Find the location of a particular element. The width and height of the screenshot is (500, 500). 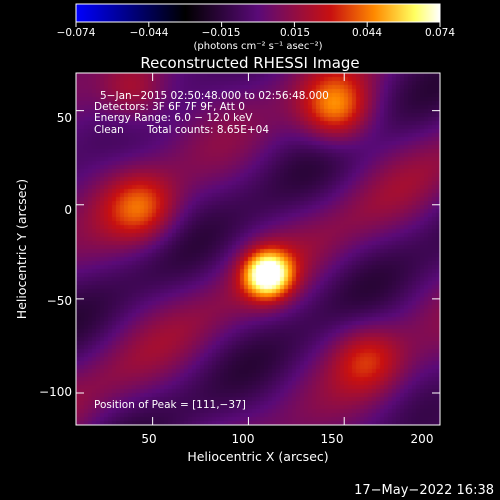

y-tick-label-50: 50 is located at coordinates (64, 118).